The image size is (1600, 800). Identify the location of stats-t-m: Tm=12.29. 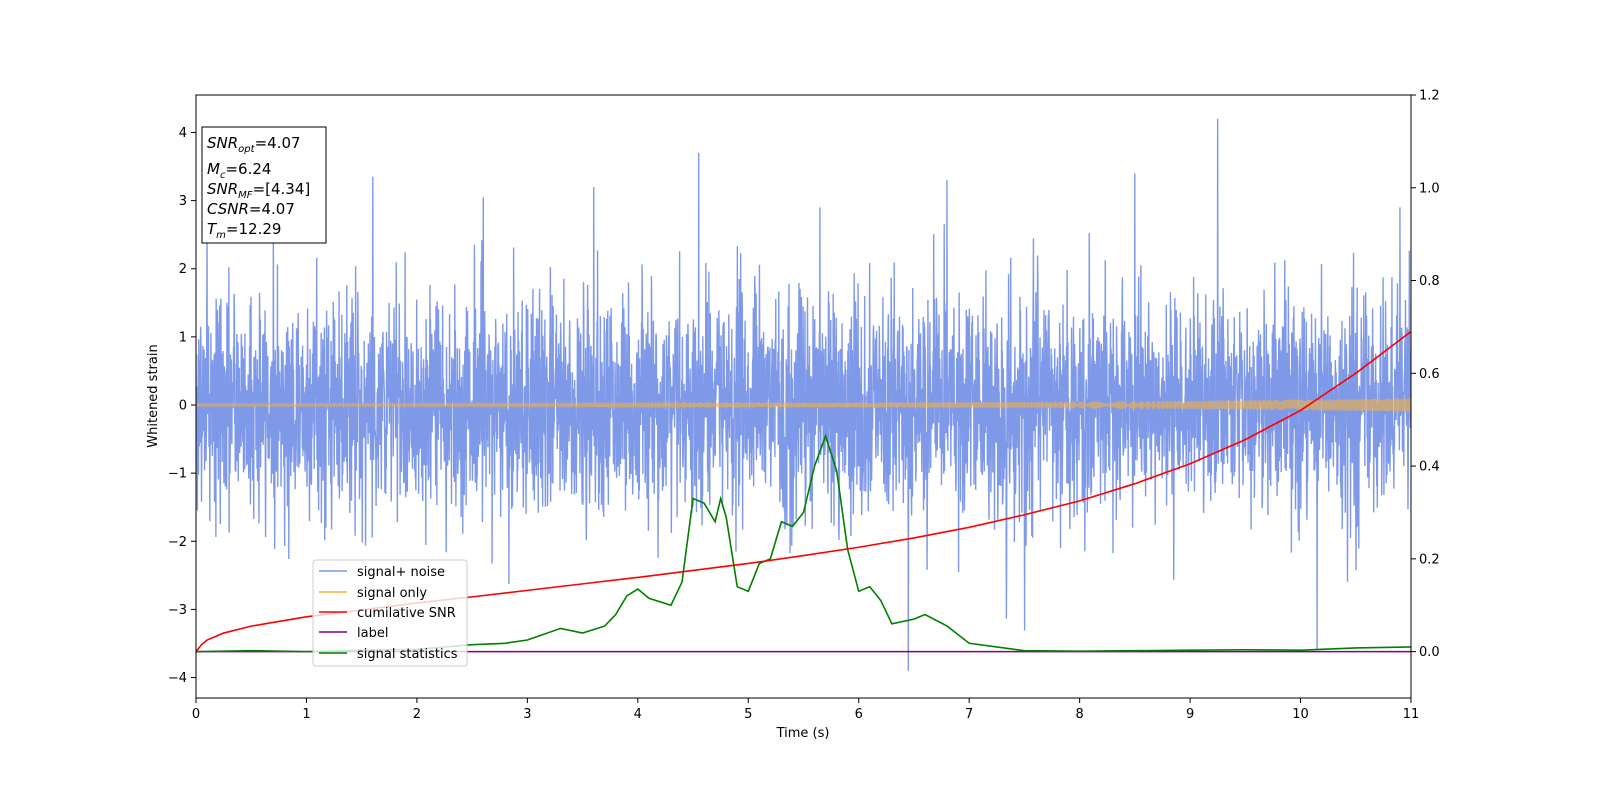
(244, 230).